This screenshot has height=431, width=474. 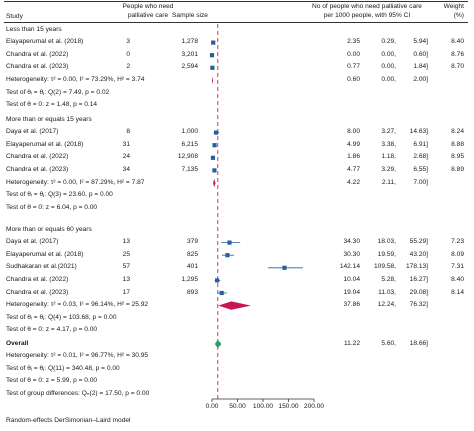 I want to click on header-top-rule, so click(x=236, y=1).